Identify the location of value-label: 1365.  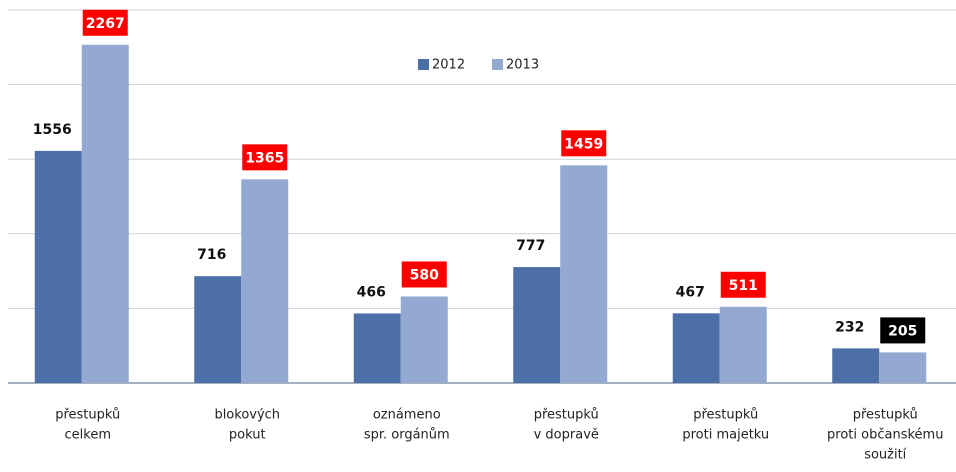
(264, 158).